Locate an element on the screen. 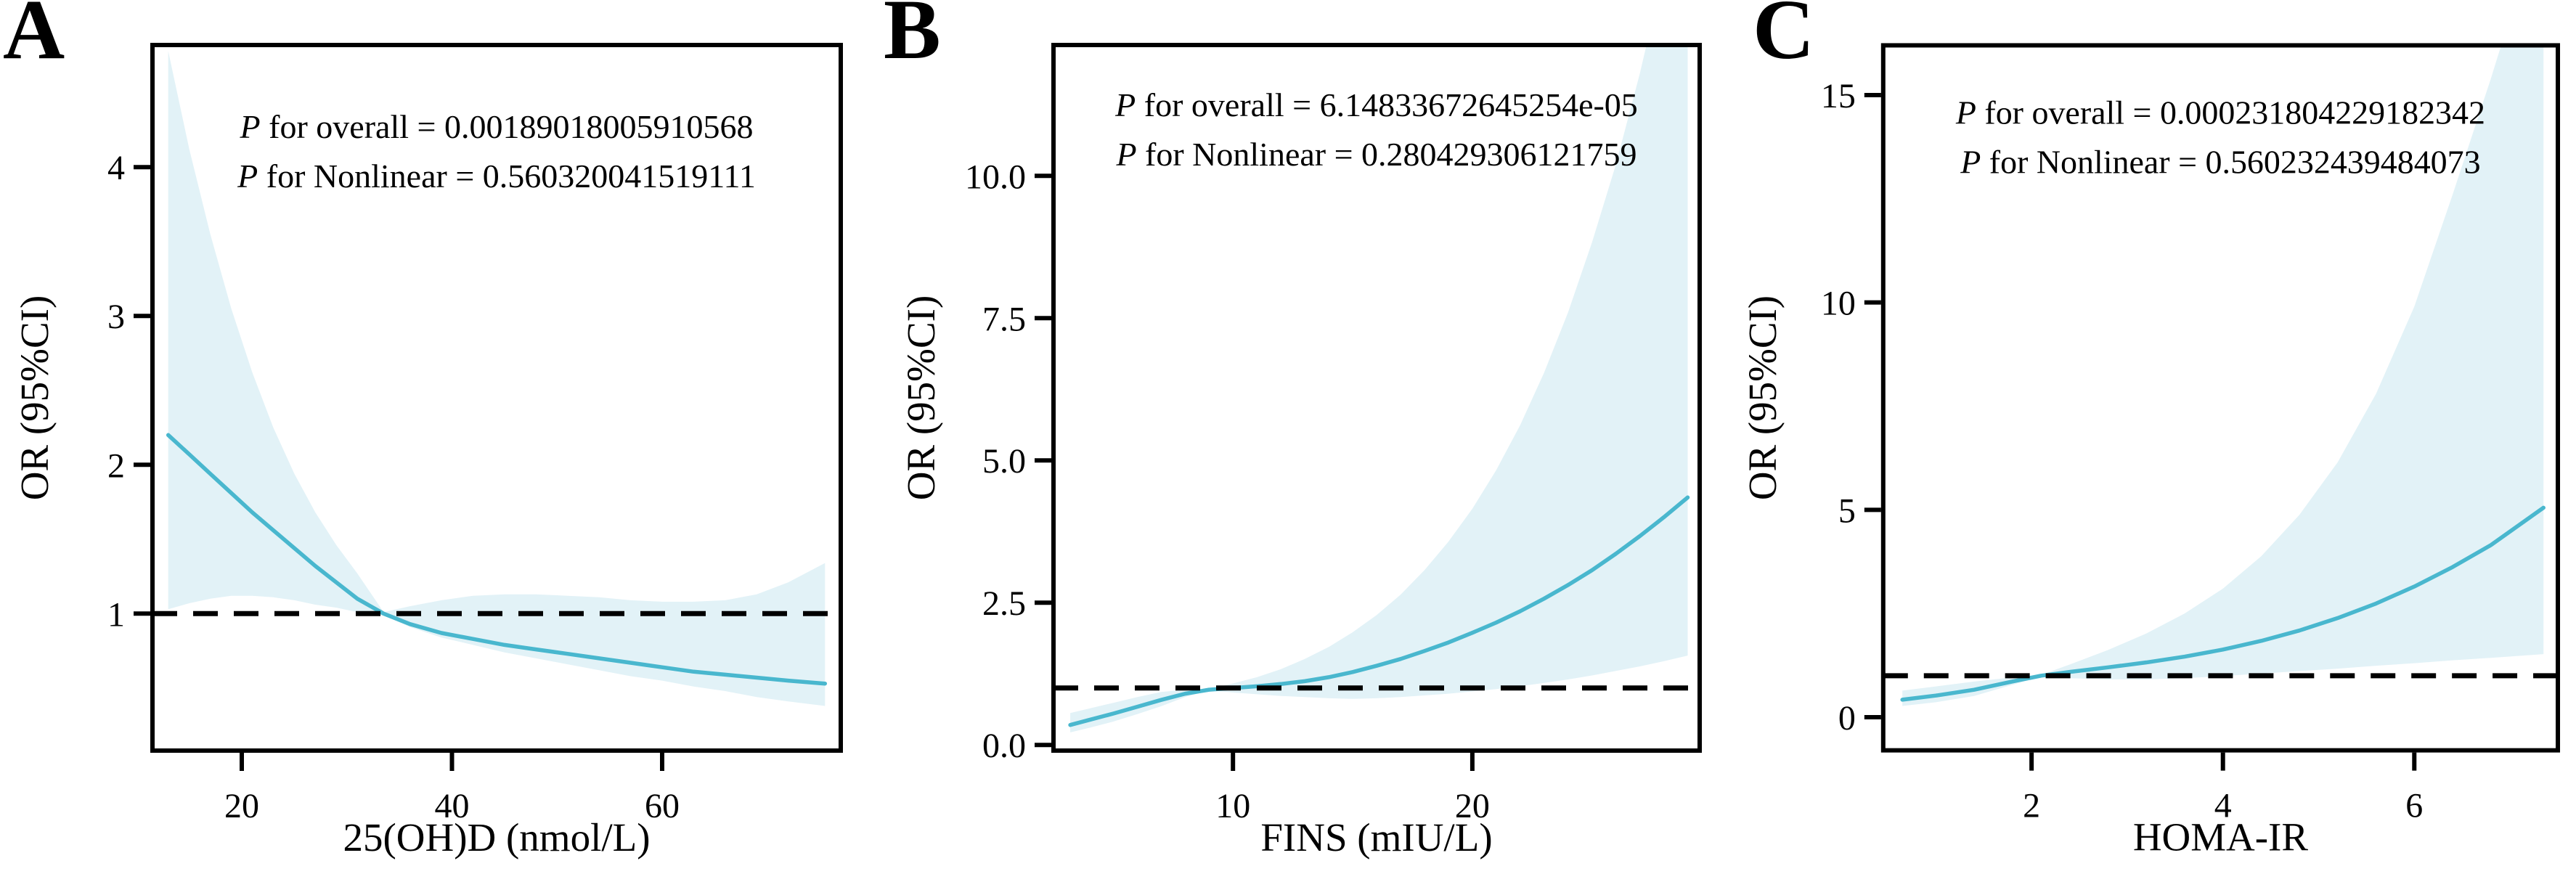  y-tick-label: 10 is located at coordinates (1838, 304).